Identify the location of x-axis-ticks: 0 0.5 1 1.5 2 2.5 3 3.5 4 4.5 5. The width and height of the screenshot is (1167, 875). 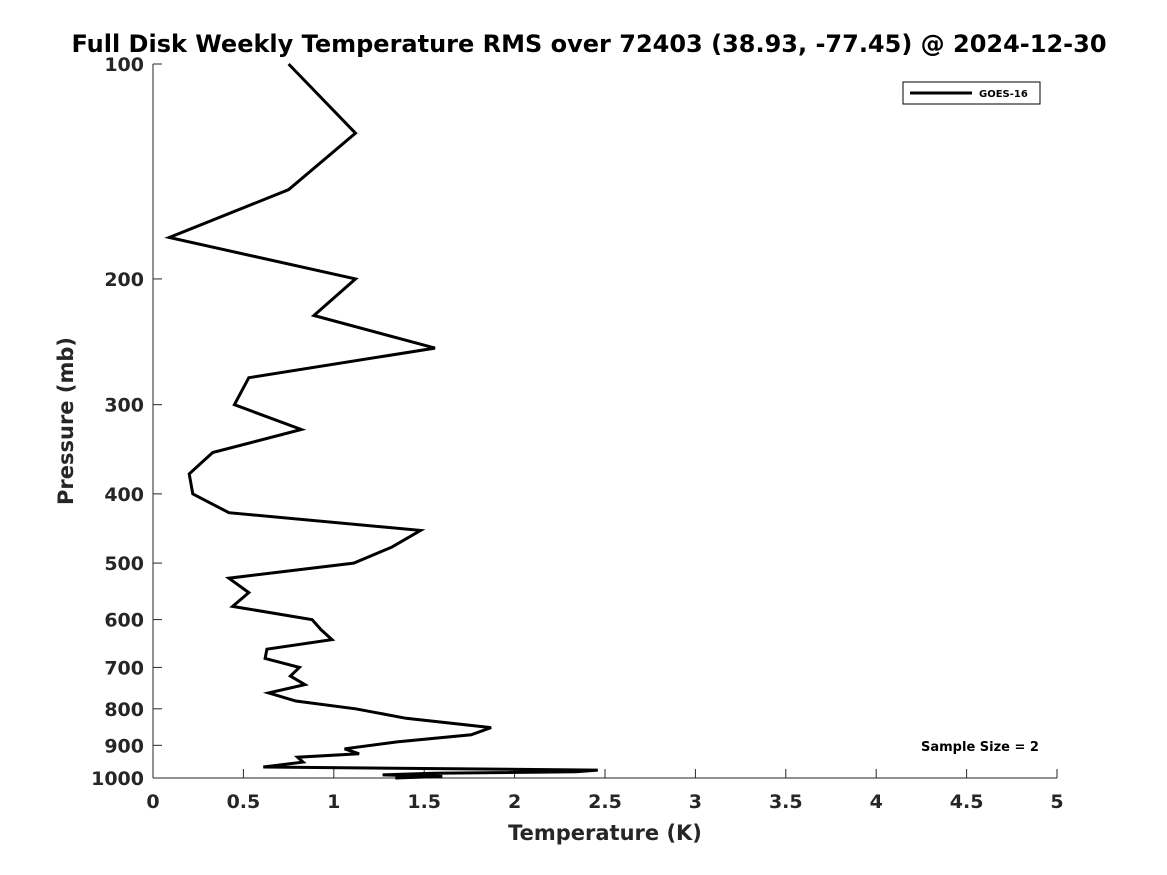
(605, 791).